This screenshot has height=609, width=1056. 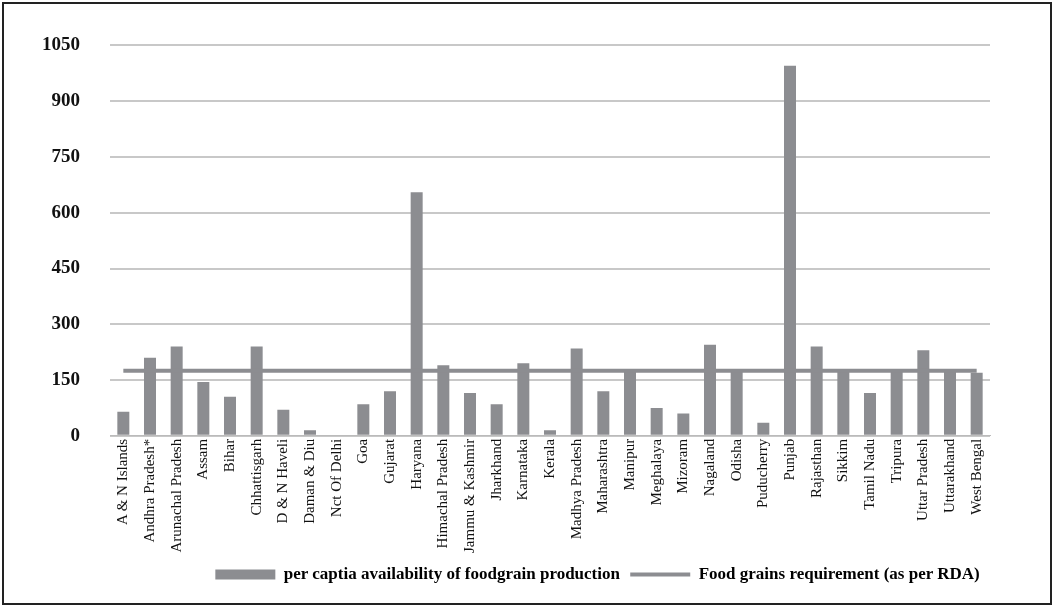 I want to click on y-tick-label: 1050, so click(x=61, y=44).